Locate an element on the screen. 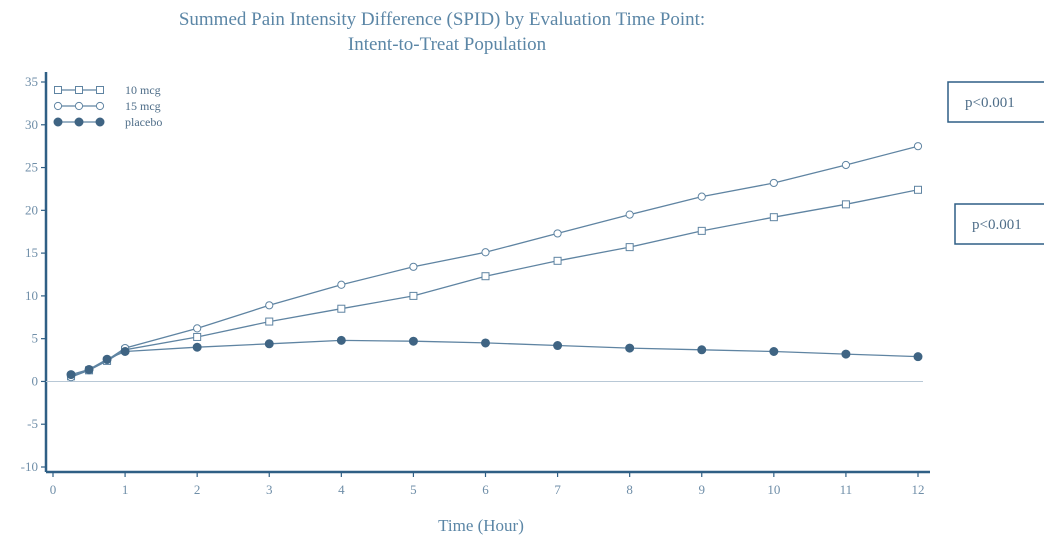 This screenshot has height=537, width=1044. x-tick-label: 1 is located at coordinates (125, 489).